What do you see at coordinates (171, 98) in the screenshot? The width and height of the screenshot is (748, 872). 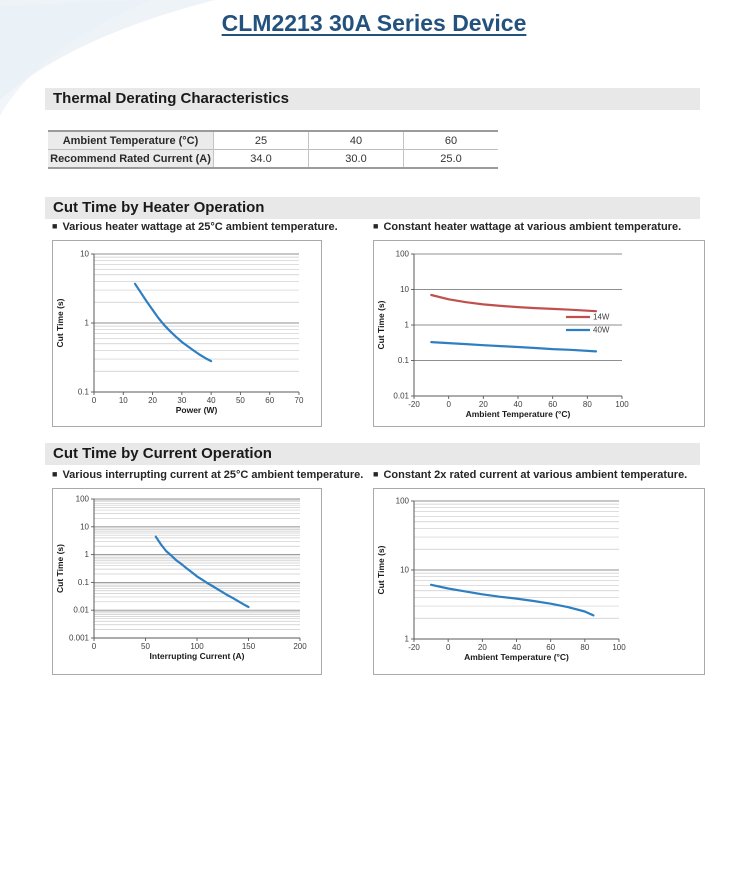 I see `section-heading-thermal-label: Thermal Derating Characteristics` at bounding box center [171, 98].